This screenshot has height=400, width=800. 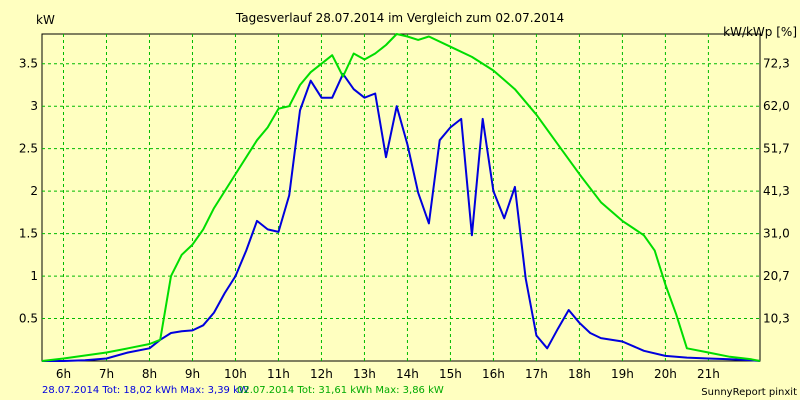 What do you see at coordinates (493, 374) in the screenshot?
I see `x-tick-label: 16h` at bounding box center [493, 374].